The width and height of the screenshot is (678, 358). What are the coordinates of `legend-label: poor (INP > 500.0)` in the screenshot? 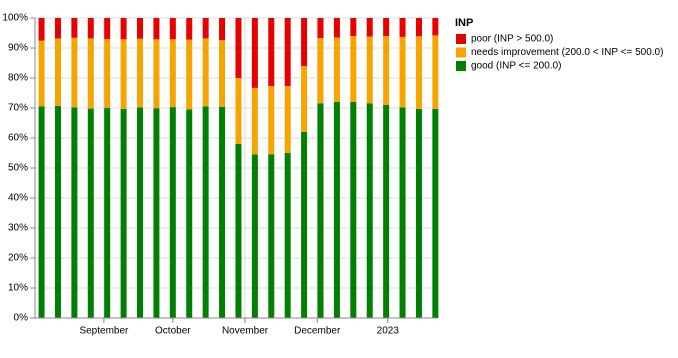 It's located at (512, 39).